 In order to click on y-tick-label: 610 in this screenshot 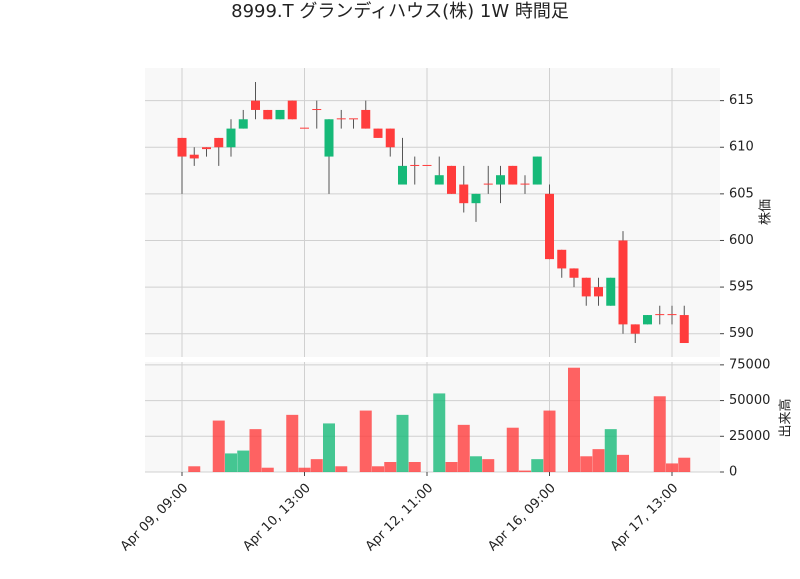, I will do `click(741, 147)`.